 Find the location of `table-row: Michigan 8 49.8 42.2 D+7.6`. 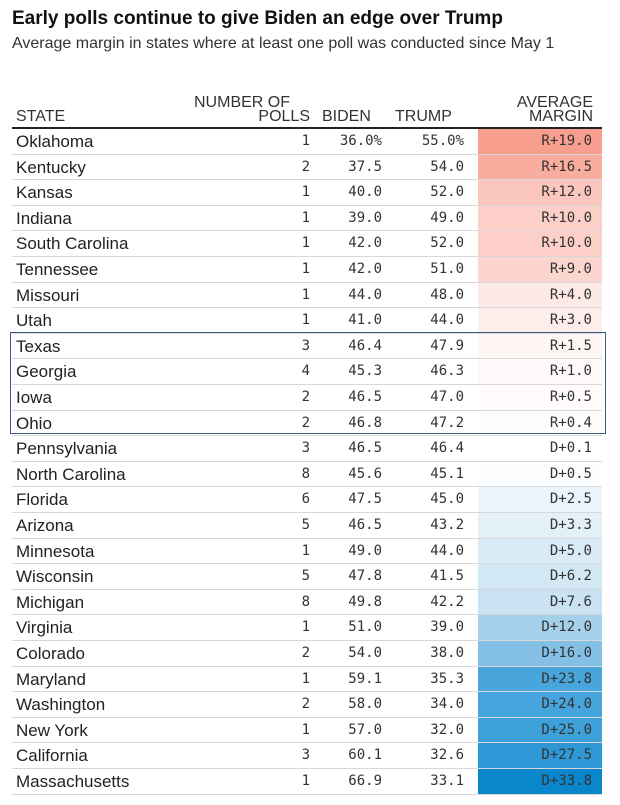

table-row: Michigan 8 49.8 42.2 D+7.6 is located at coordinates (307, 602).